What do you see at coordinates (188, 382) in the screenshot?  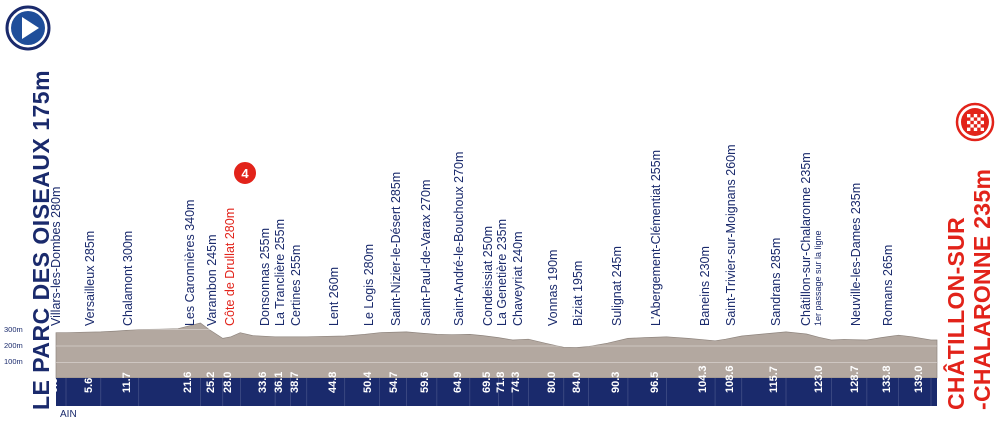 I see `km-tick-label: 21.6` at bounding box center [188, 382].